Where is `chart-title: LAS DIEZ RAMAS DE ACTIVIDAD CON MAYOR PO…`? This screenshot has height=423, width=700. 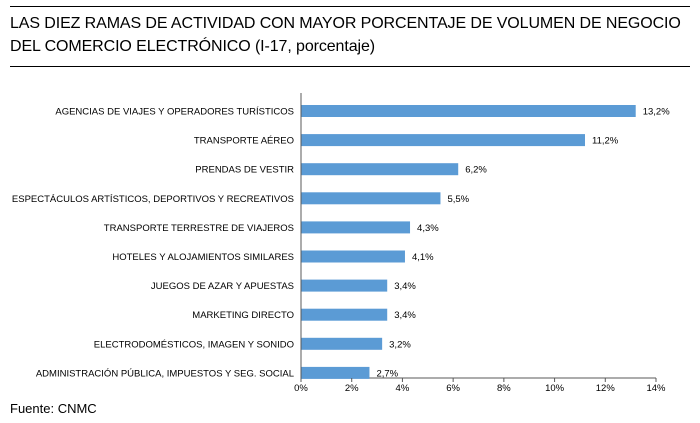 chart-title: LAS DIEZ RAMAS DE ACTIVIDAD CON MAYOR PO… is located at coordinates (352, 35).